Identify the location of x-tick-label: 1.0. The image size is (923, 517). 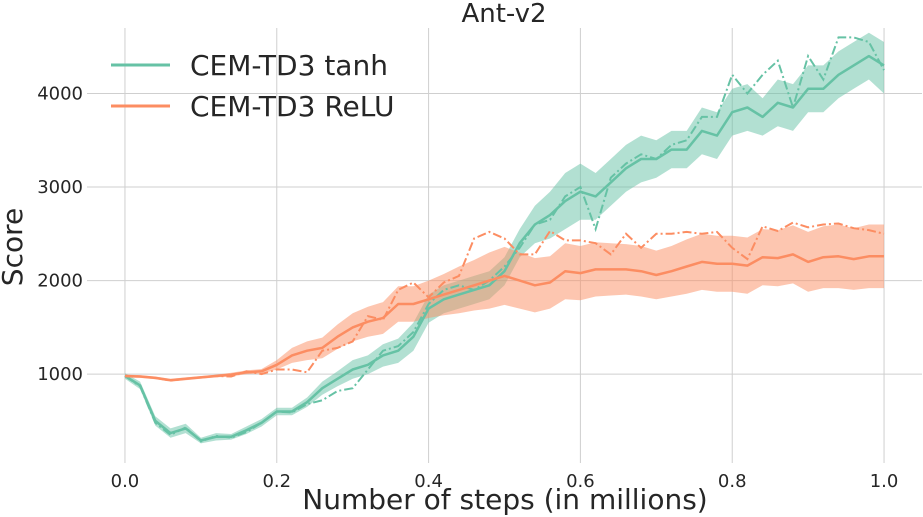
(884, 481).